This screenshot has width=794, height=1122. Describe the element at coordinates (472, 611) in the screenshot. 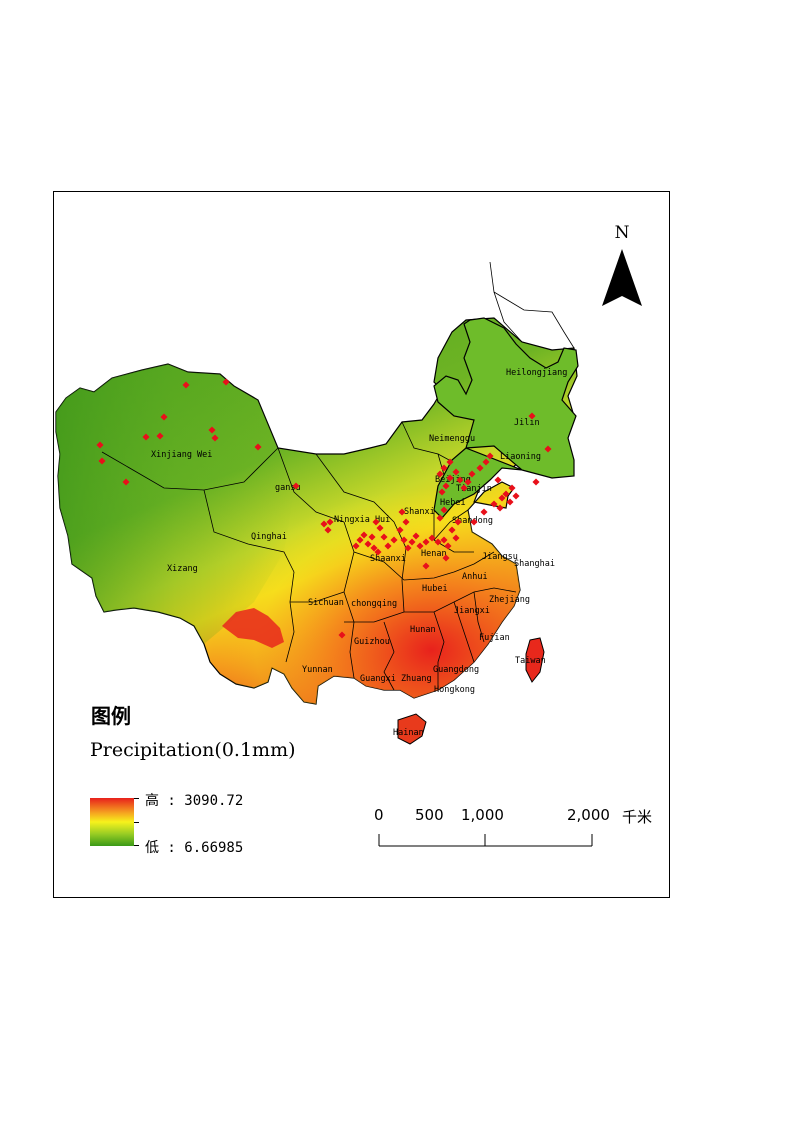

I see `label-jiangxi: Jiangxi` at that location.